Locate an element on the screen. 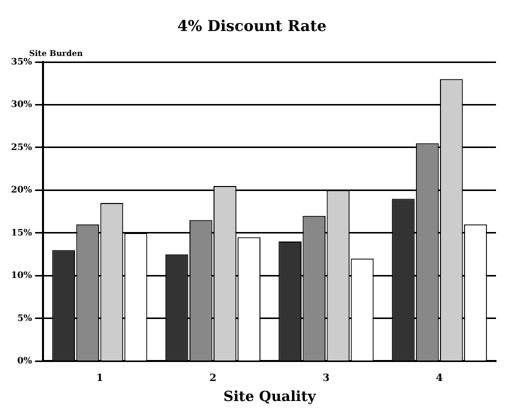  y-tick-label: 30% is located at coordinates (22, 105).